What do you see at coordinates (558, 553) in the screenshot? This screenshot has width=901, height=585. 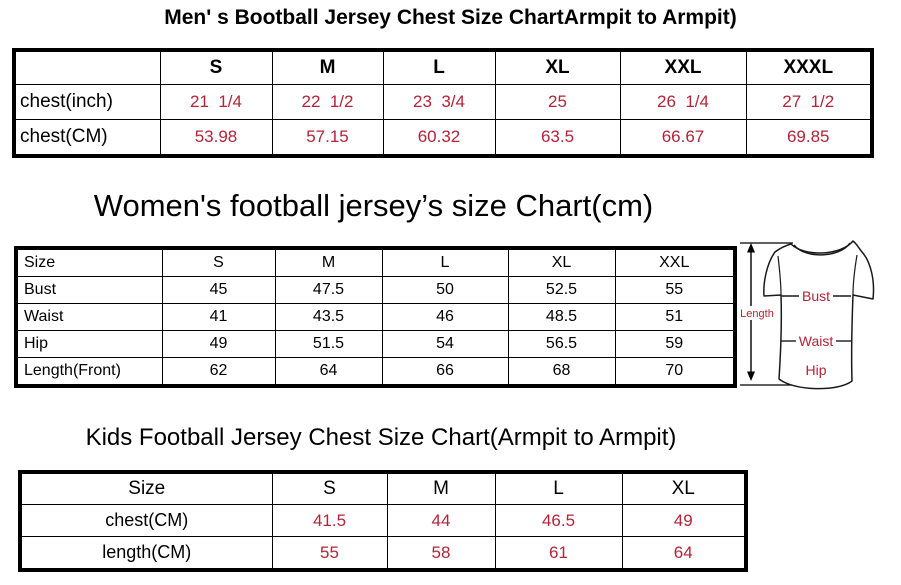 I see `cell-value: 61` at bounding box center [558, 553].